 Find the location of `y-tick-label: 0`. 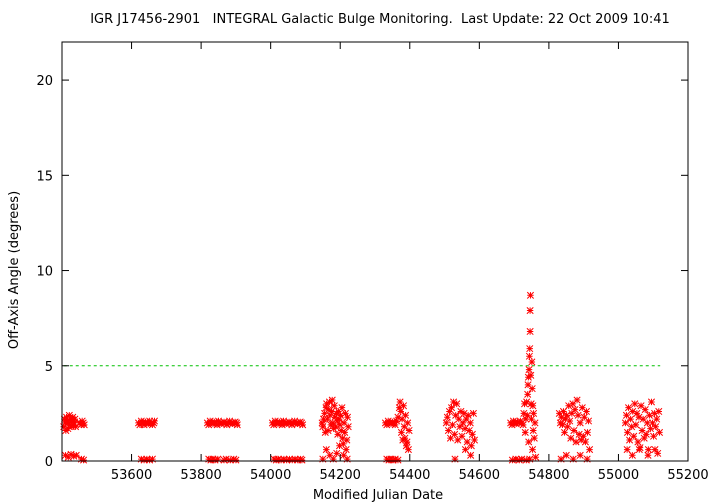

y-tick-label: 0 is located at coordinates (49, 462).